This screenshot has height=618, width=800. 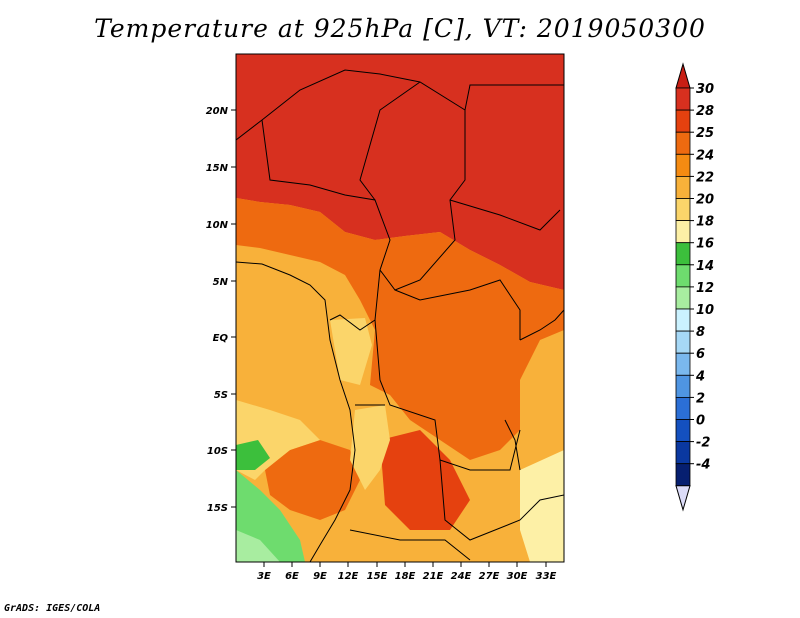 What do you see at coordinates (489, 576) in the screenshot?
I see `lon-label: 27E` at bounding box center [489, 576].